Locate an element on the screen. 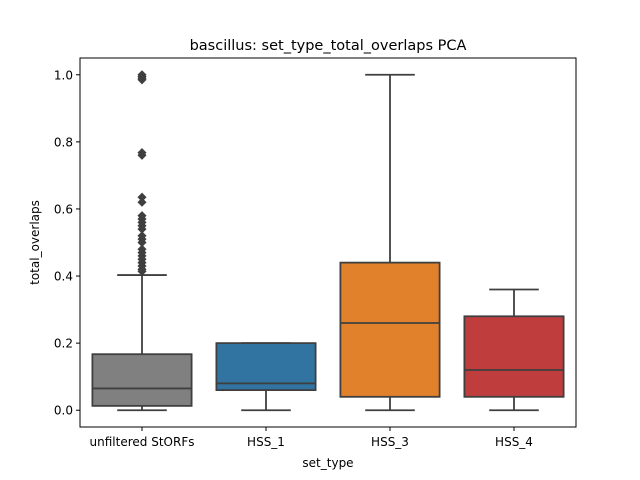 This screenshot has width=640, height=480. y-tick-label: 0.6 is located at coordinates (63, 209).